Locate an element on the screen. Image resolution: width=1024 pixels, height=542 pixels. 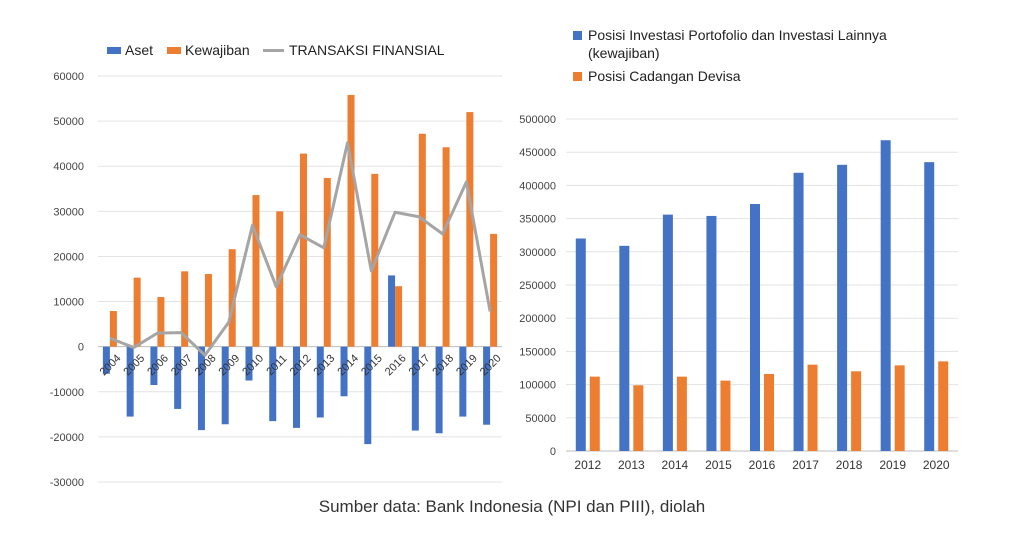
y-tick-label: 150000 is located at coordinates (537, 352).